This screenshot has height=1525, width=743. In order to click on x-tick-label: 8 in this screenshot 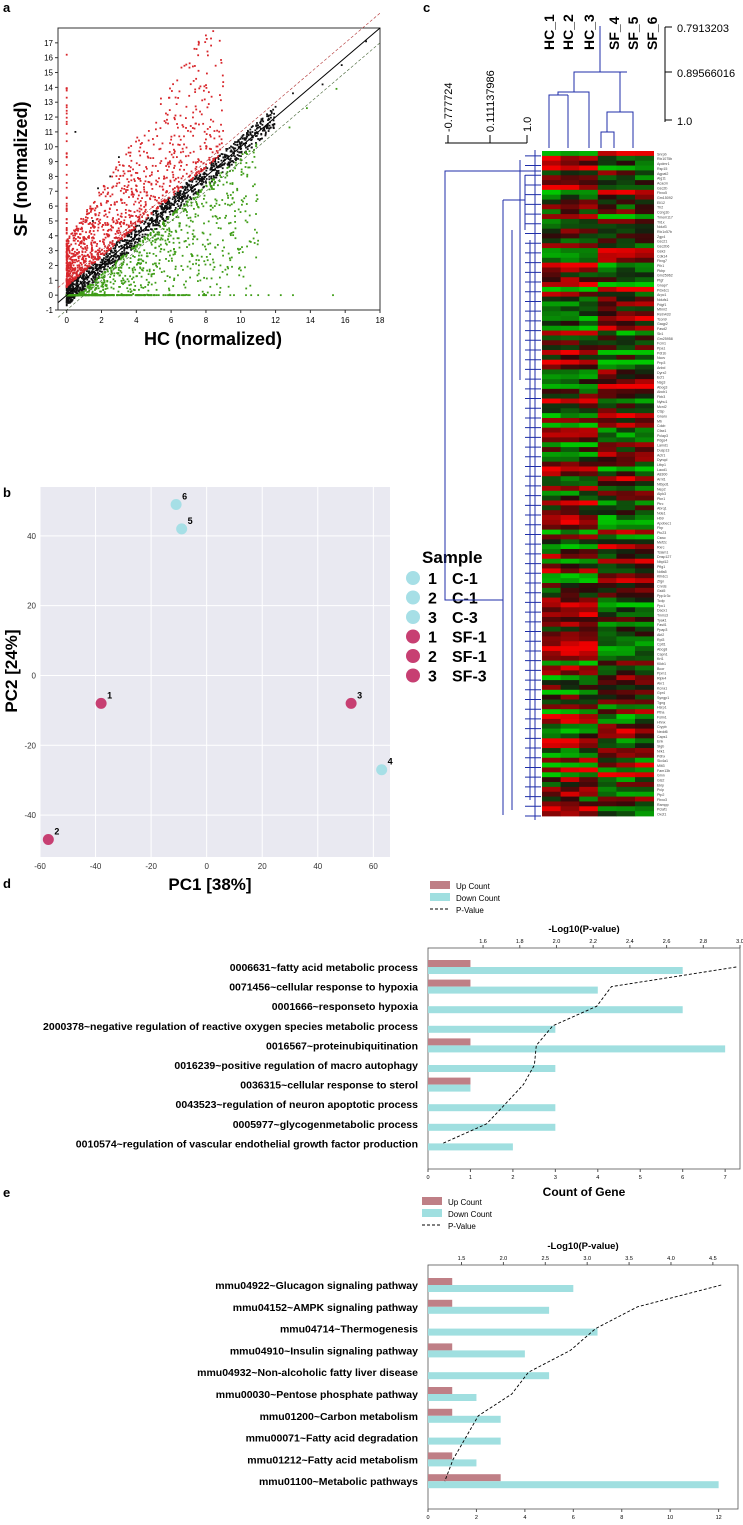, I will do `click(621, 1518)`.